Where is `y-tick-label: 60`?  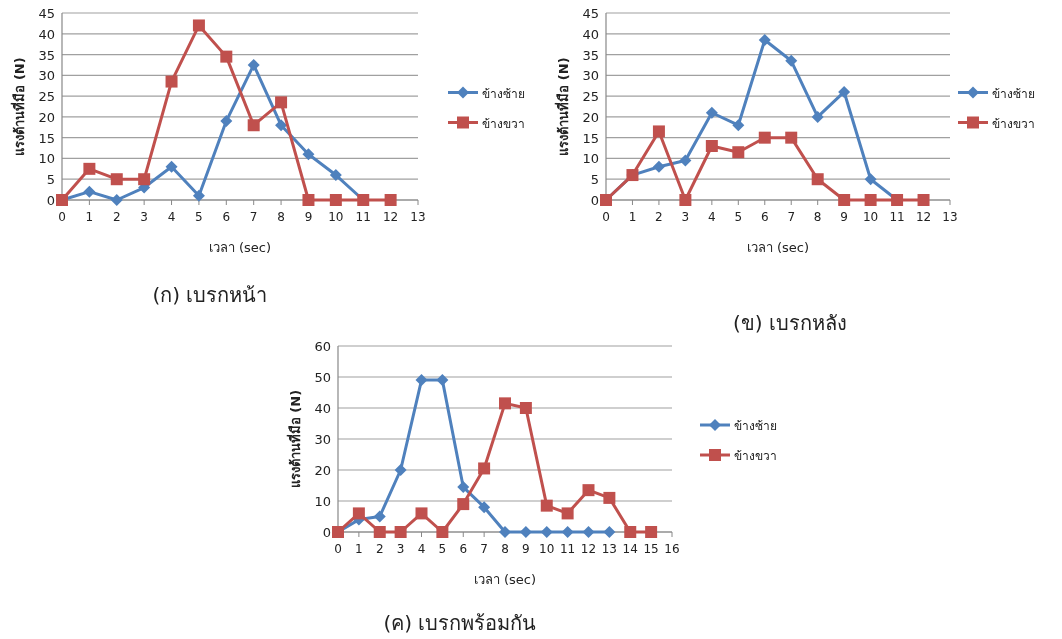
y-tick-label: 60 is located at coordinates (322, 346).